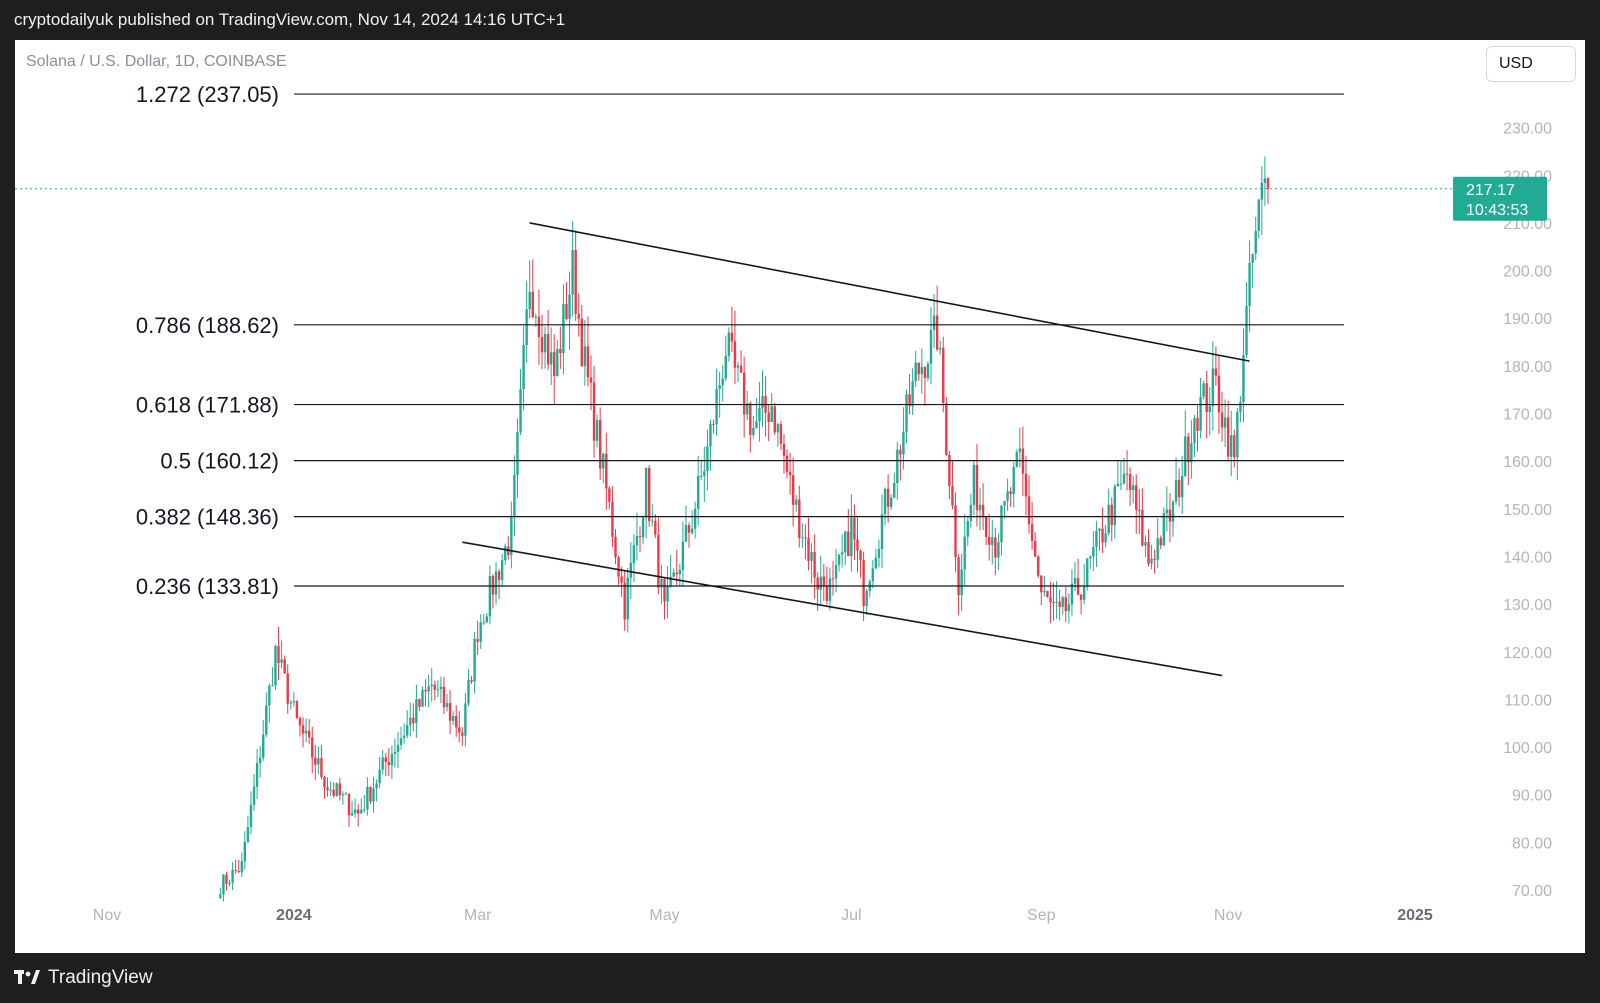 The width and height of the screenshot is (1600, 1003). What do you see at coordinates (1228, 915) in the screenshot?
I see `time-tick-label: Nov` at bounding box center [1228, 915].